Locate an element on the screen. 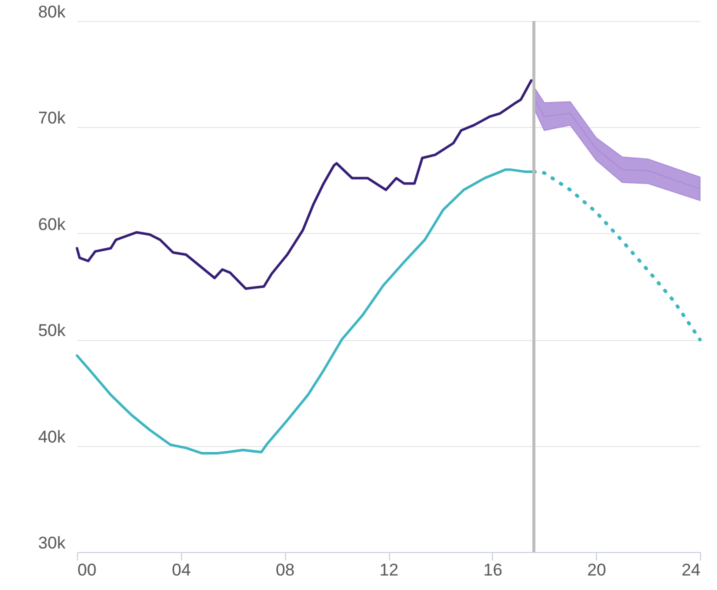 The width and height of the screenshot is (717, 590). y-tick-label: 50k is located at coordinates (52, 330).